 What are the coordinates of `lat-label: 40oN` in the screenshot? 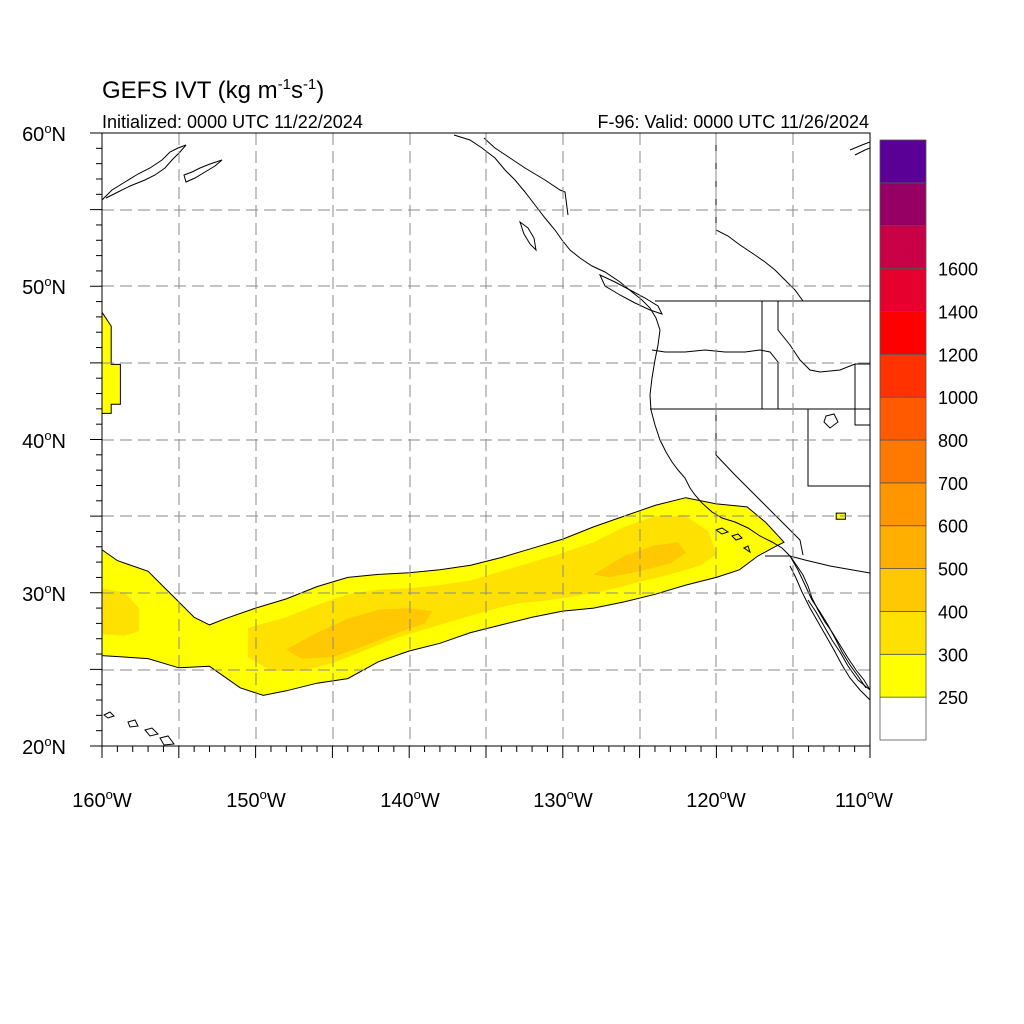 It's located at (44, 440).